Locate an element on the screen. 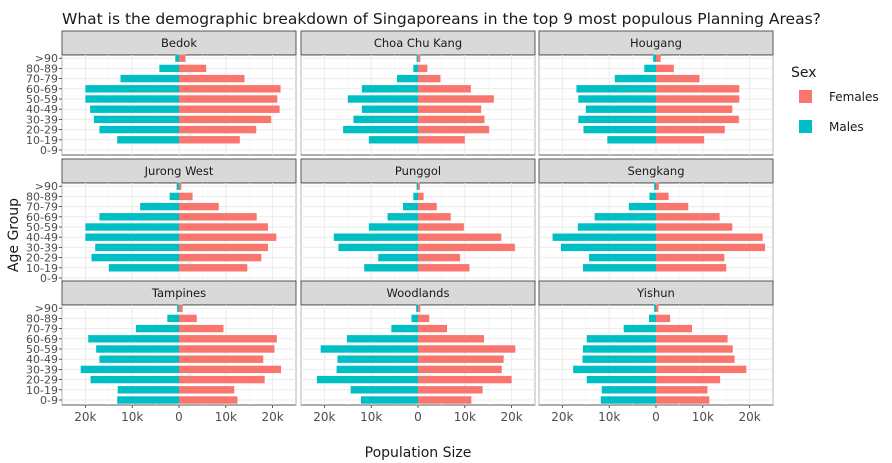  facet-label-sengkang: Sengkang is located at coordinates (655, 171).